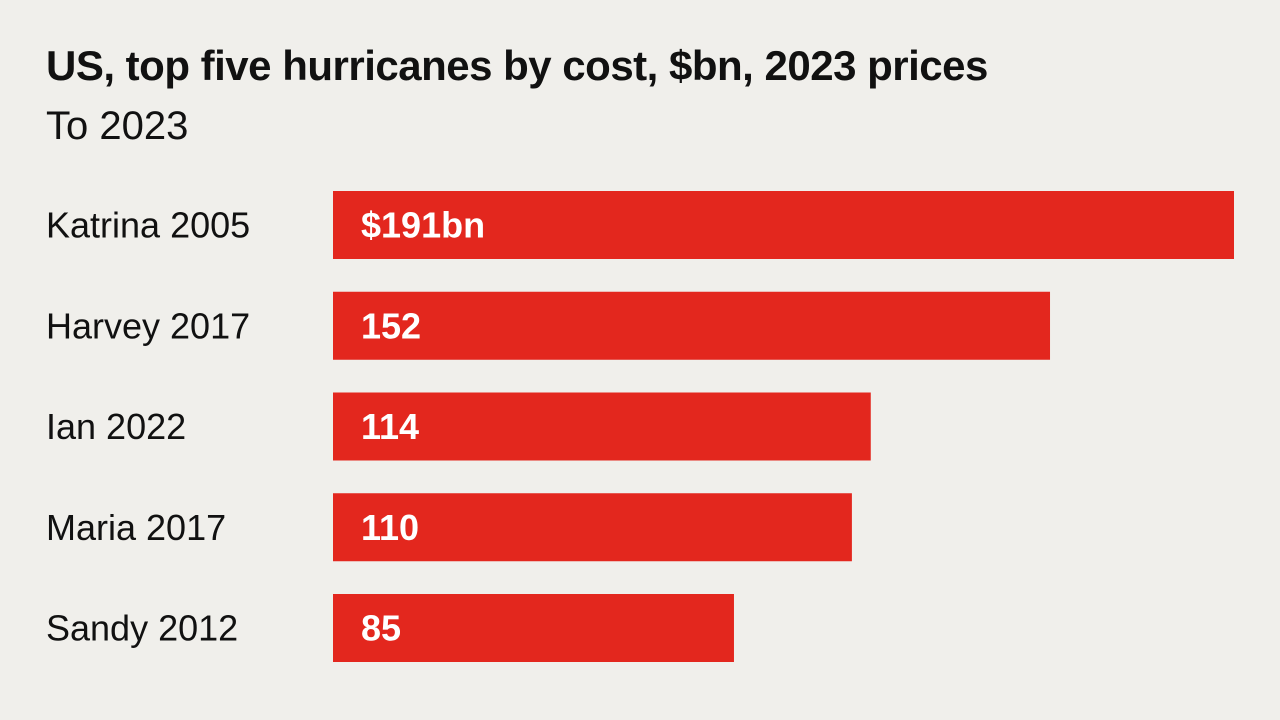  I want to click on category-label: Katrina 2005, so click(148, 225).